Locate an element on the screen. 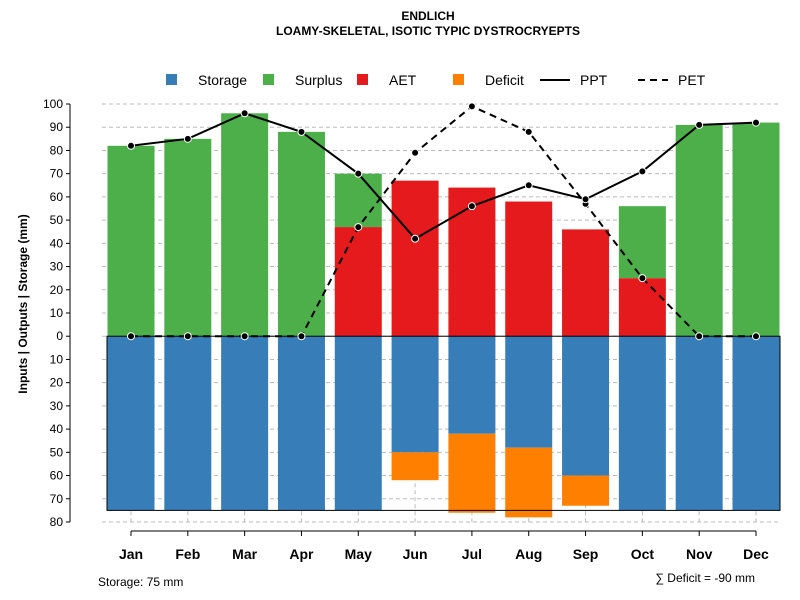 The width and height of the screenshot is (800, 600). ppt-point-feb is located at coordinates (187, 138).